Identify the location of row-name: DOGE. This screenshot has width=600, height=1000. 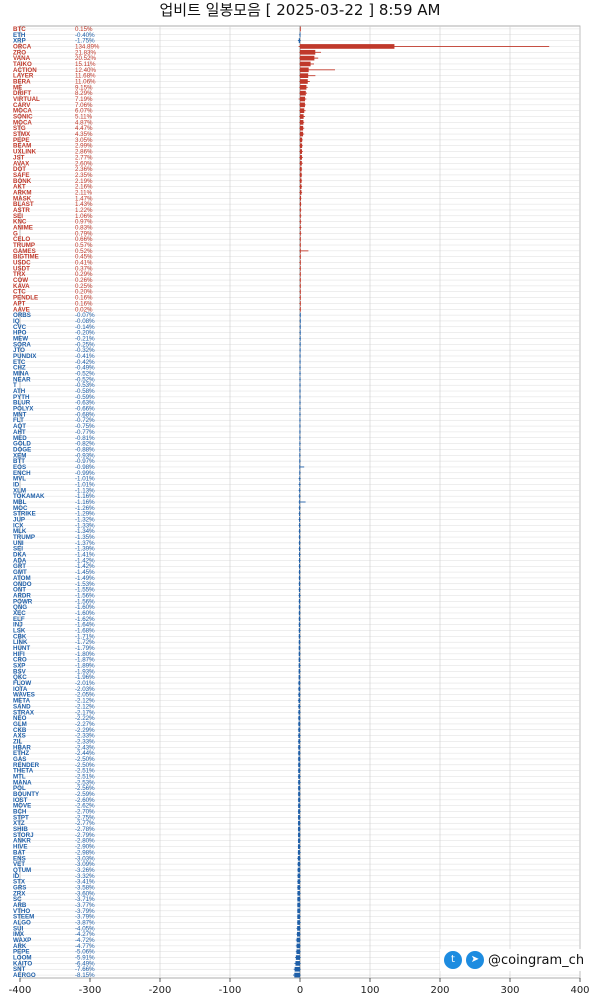
(22, 449).